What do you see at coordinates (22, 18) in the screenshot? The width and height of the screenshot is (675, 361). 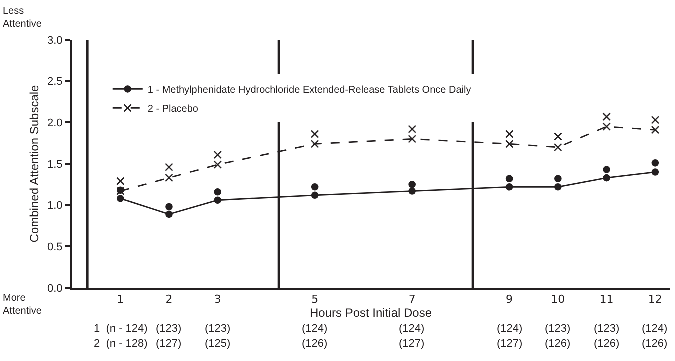 I see `text: Less Attentive` at bounding box center [22, 18].